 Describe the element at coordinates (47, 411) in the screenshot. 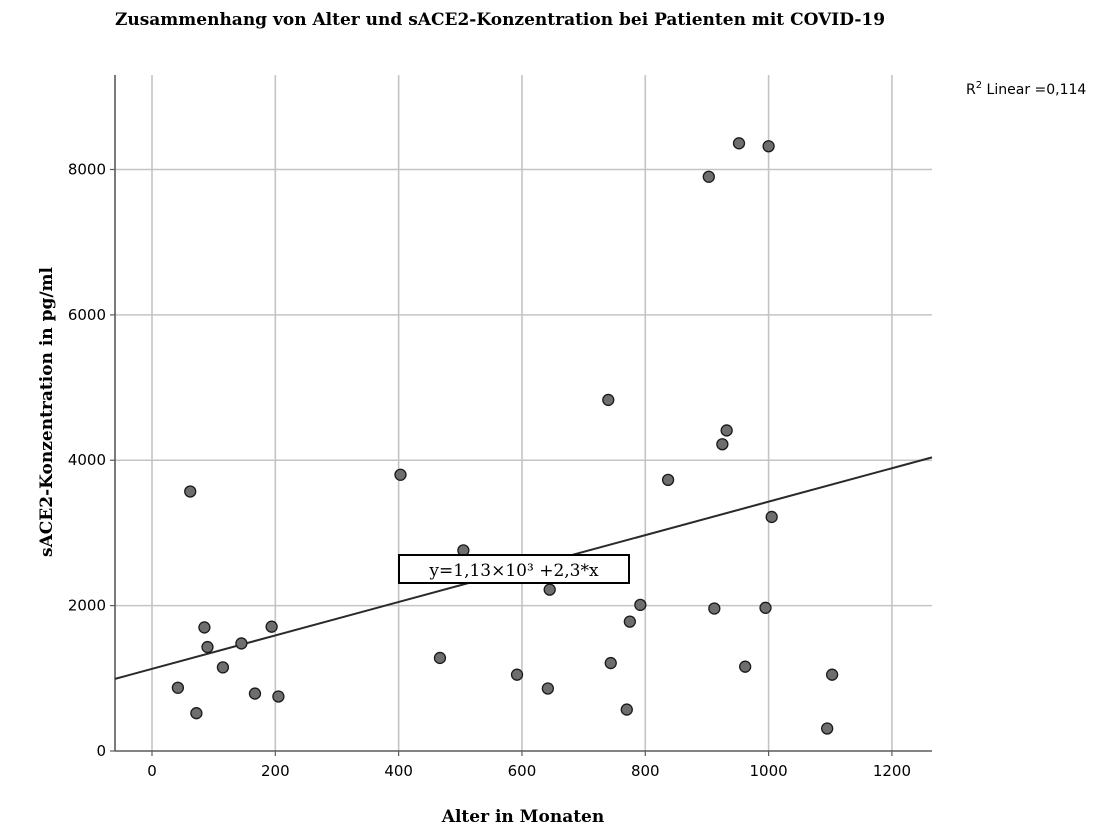

I see `y-axis-label: sACE2-Konzentration in pg/ml` at that location.